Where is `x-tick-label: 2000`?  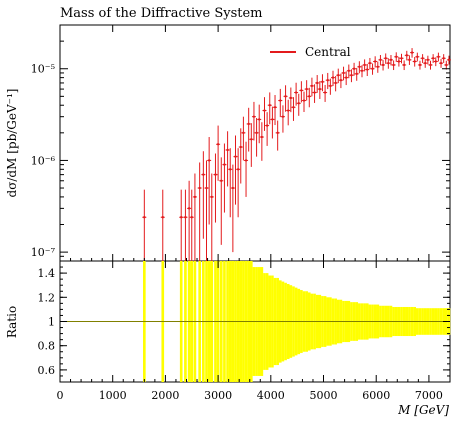 x-tick-label: 2000 is located at coordinates (165, 395).